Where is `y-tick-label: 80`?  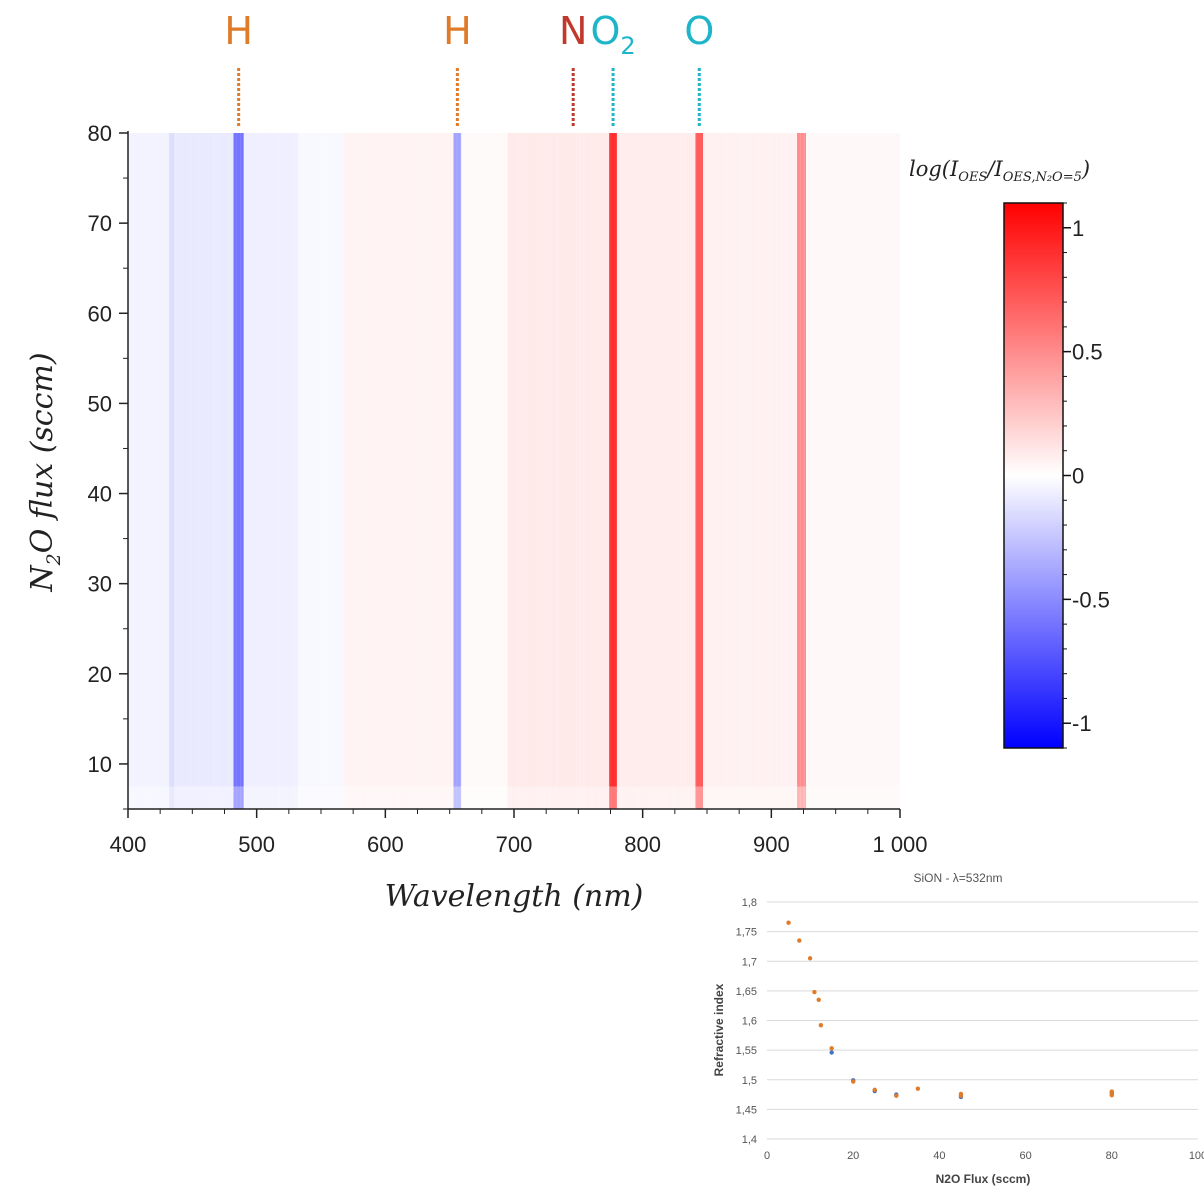 y-tick-label: 80 is located at coordinates (100, 133).